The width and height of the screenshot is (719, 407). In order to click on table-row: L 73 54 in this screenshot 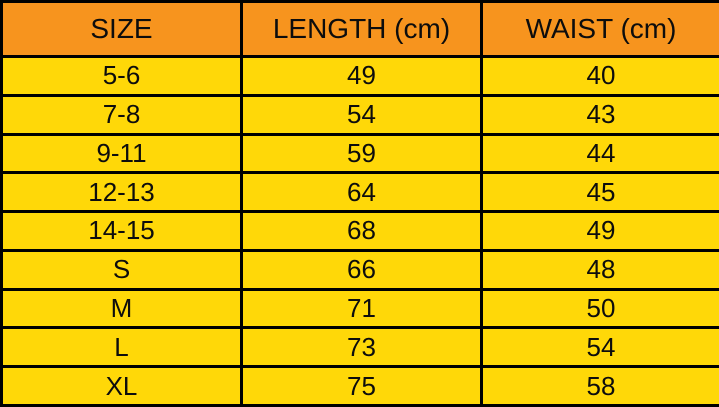, I will do `click(359, 347)`.